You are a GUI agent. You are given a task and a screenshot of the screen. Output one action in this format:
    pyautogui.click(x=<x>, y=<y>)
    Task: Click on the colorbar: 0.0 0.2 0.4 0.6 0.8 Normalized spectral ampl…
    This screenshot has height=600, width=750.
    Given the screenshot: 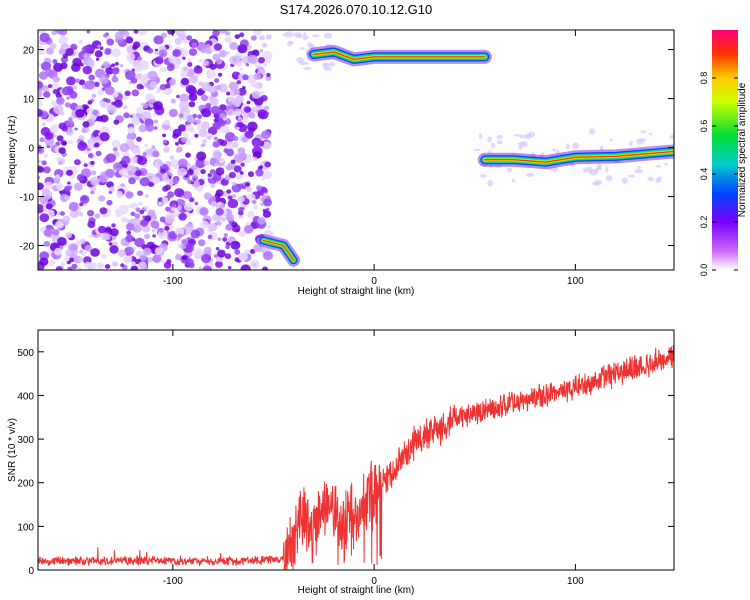 What is the action you would take?
    pyautogui.click(x=723, y=153)
    